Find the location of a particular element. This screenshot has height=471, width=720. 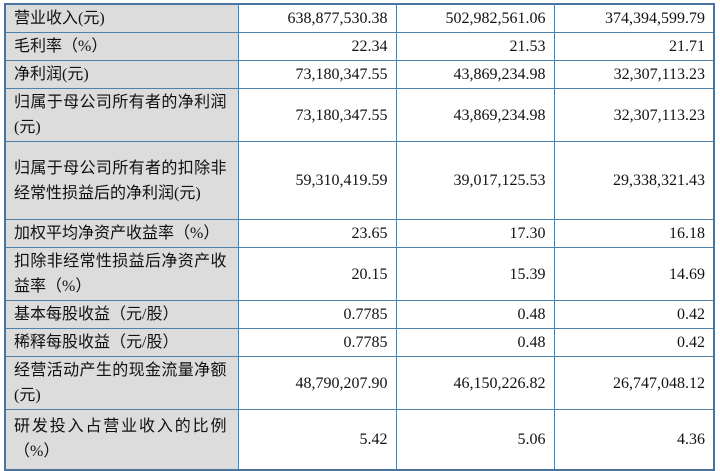

value-cell: 48,790,207.90 is located at coordinates (317, 383).